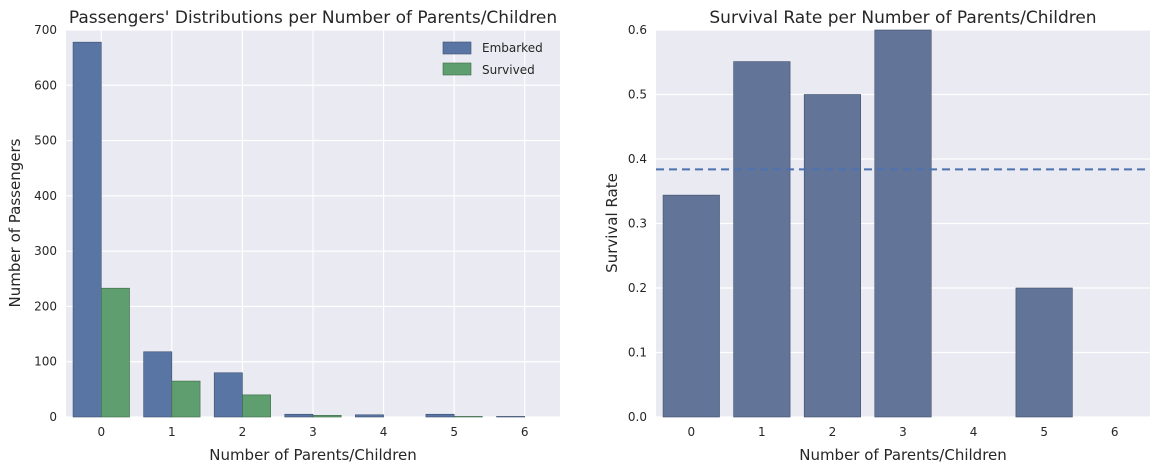 The height and width of the screenshot is (473, 1159). Describe the element at coordinates (1115, 432) in the screenshot. I see `chart2-x-tick-label: 6` at that location.